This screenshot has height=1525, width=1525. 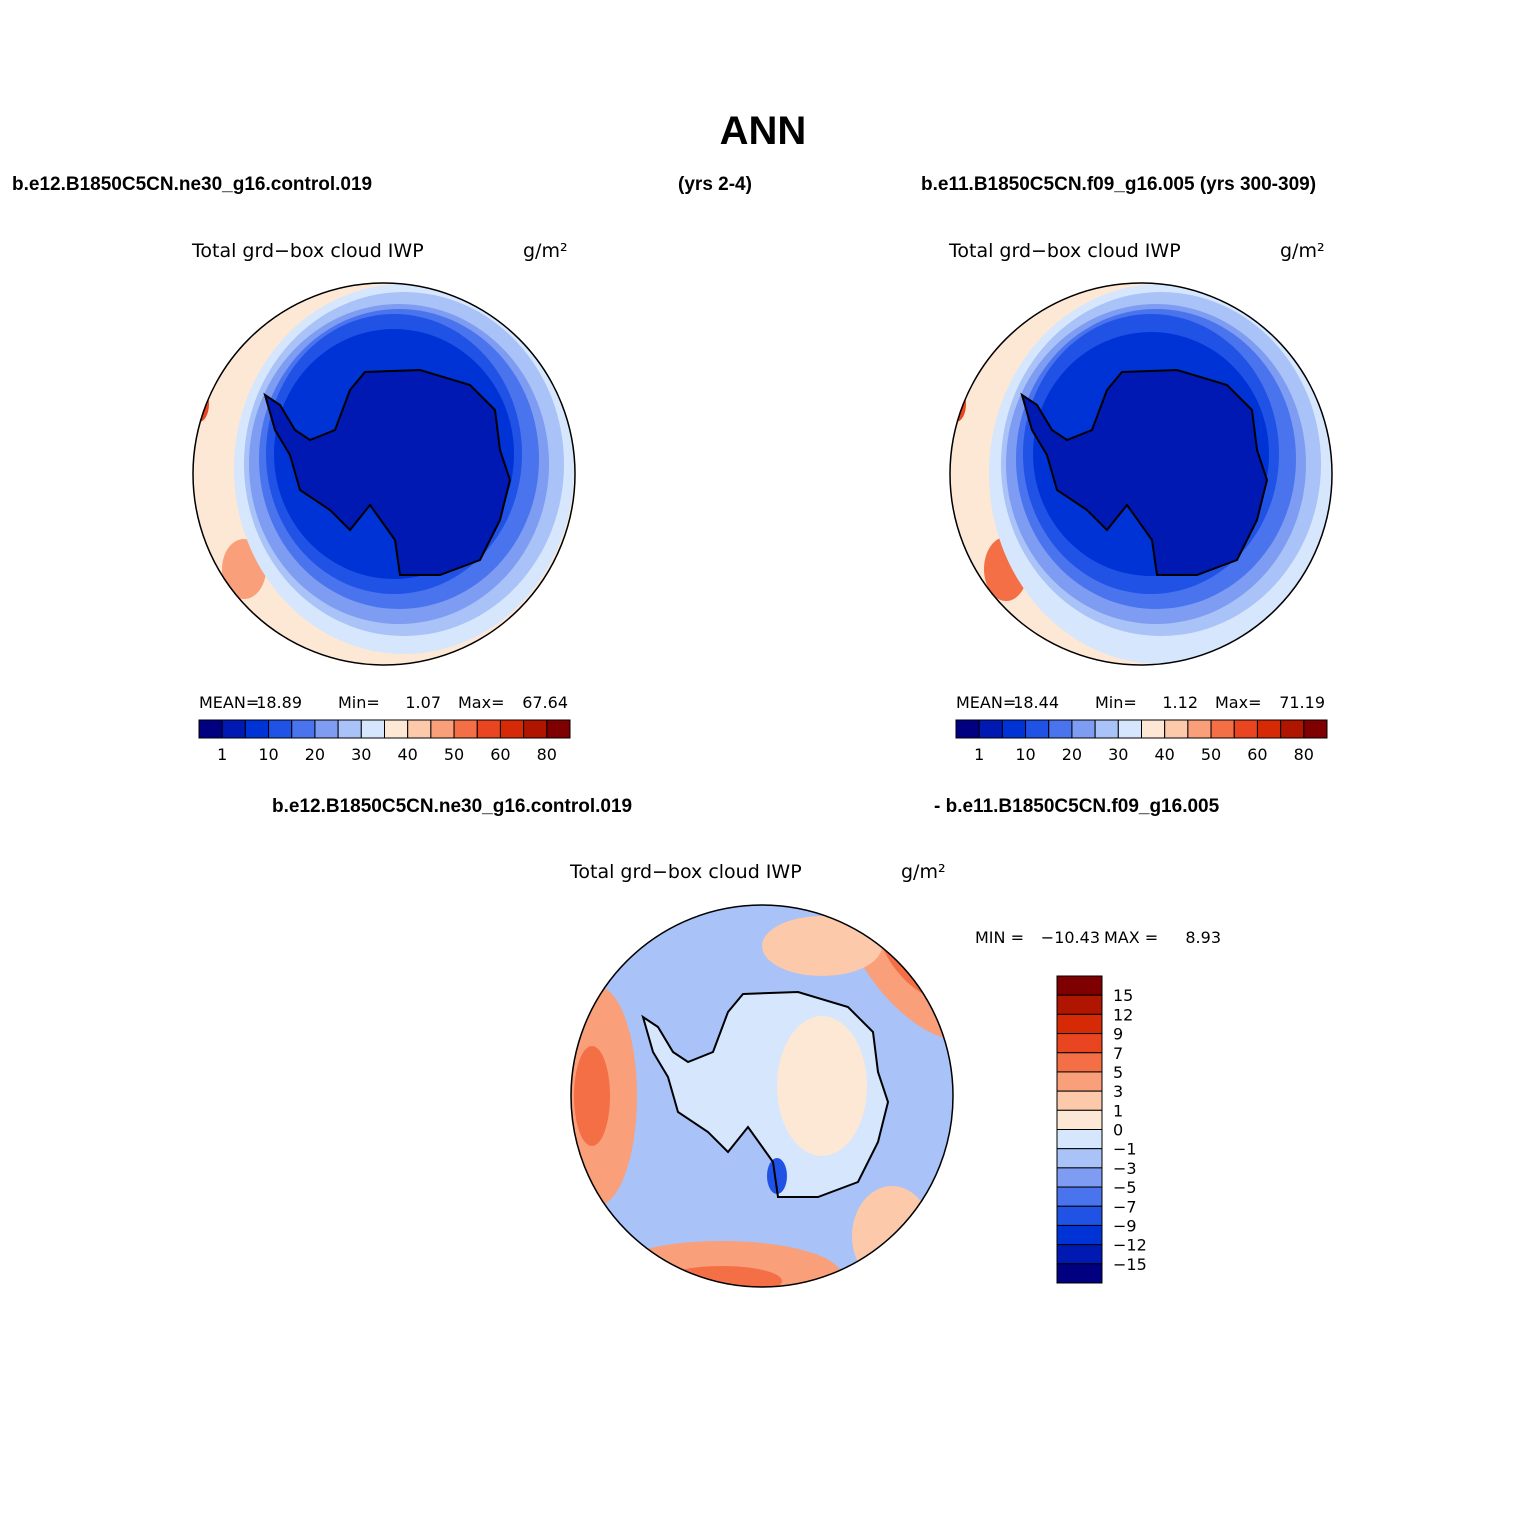 I want to click on stat-label: MIN =, so click(x=999, y=937).